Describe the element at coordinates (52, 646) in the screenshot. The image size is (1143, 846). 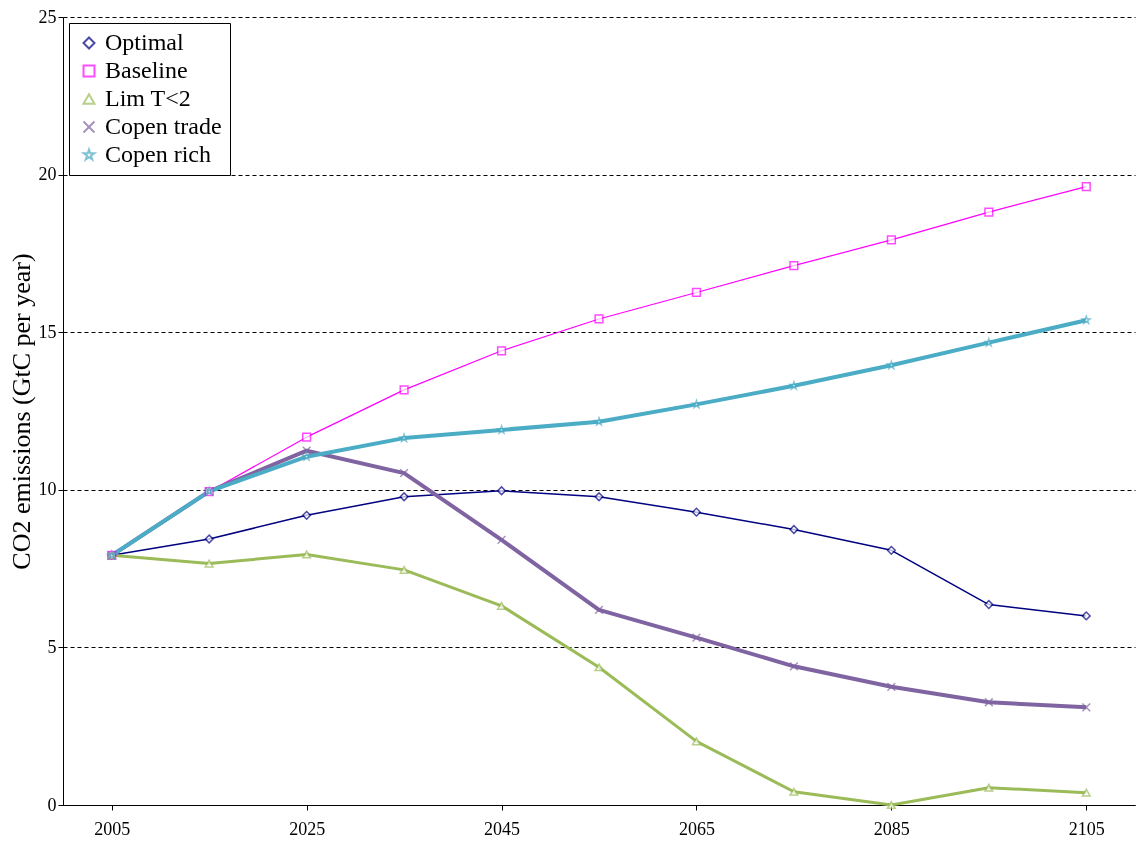
I see `y-tick-label: 5` at that location.